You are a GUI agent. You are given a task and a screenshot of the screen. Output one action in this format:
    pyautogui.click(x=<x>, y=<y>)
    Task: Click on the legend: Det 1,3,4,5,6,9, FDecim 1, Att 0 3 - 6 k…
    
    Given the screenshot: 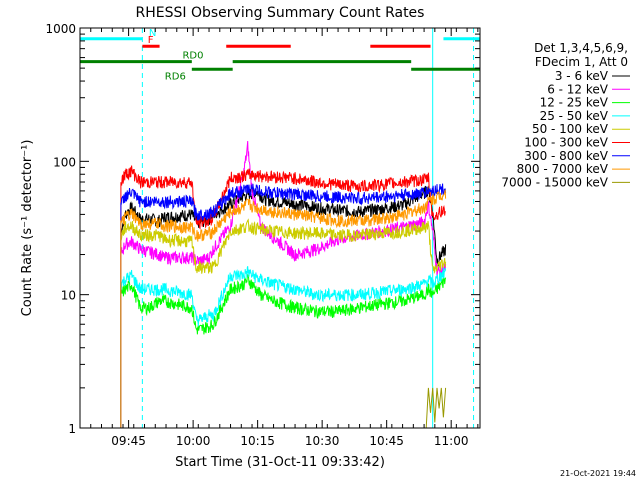 What is the action you would take?
    pyautogui.click(x=565, y=115)
    